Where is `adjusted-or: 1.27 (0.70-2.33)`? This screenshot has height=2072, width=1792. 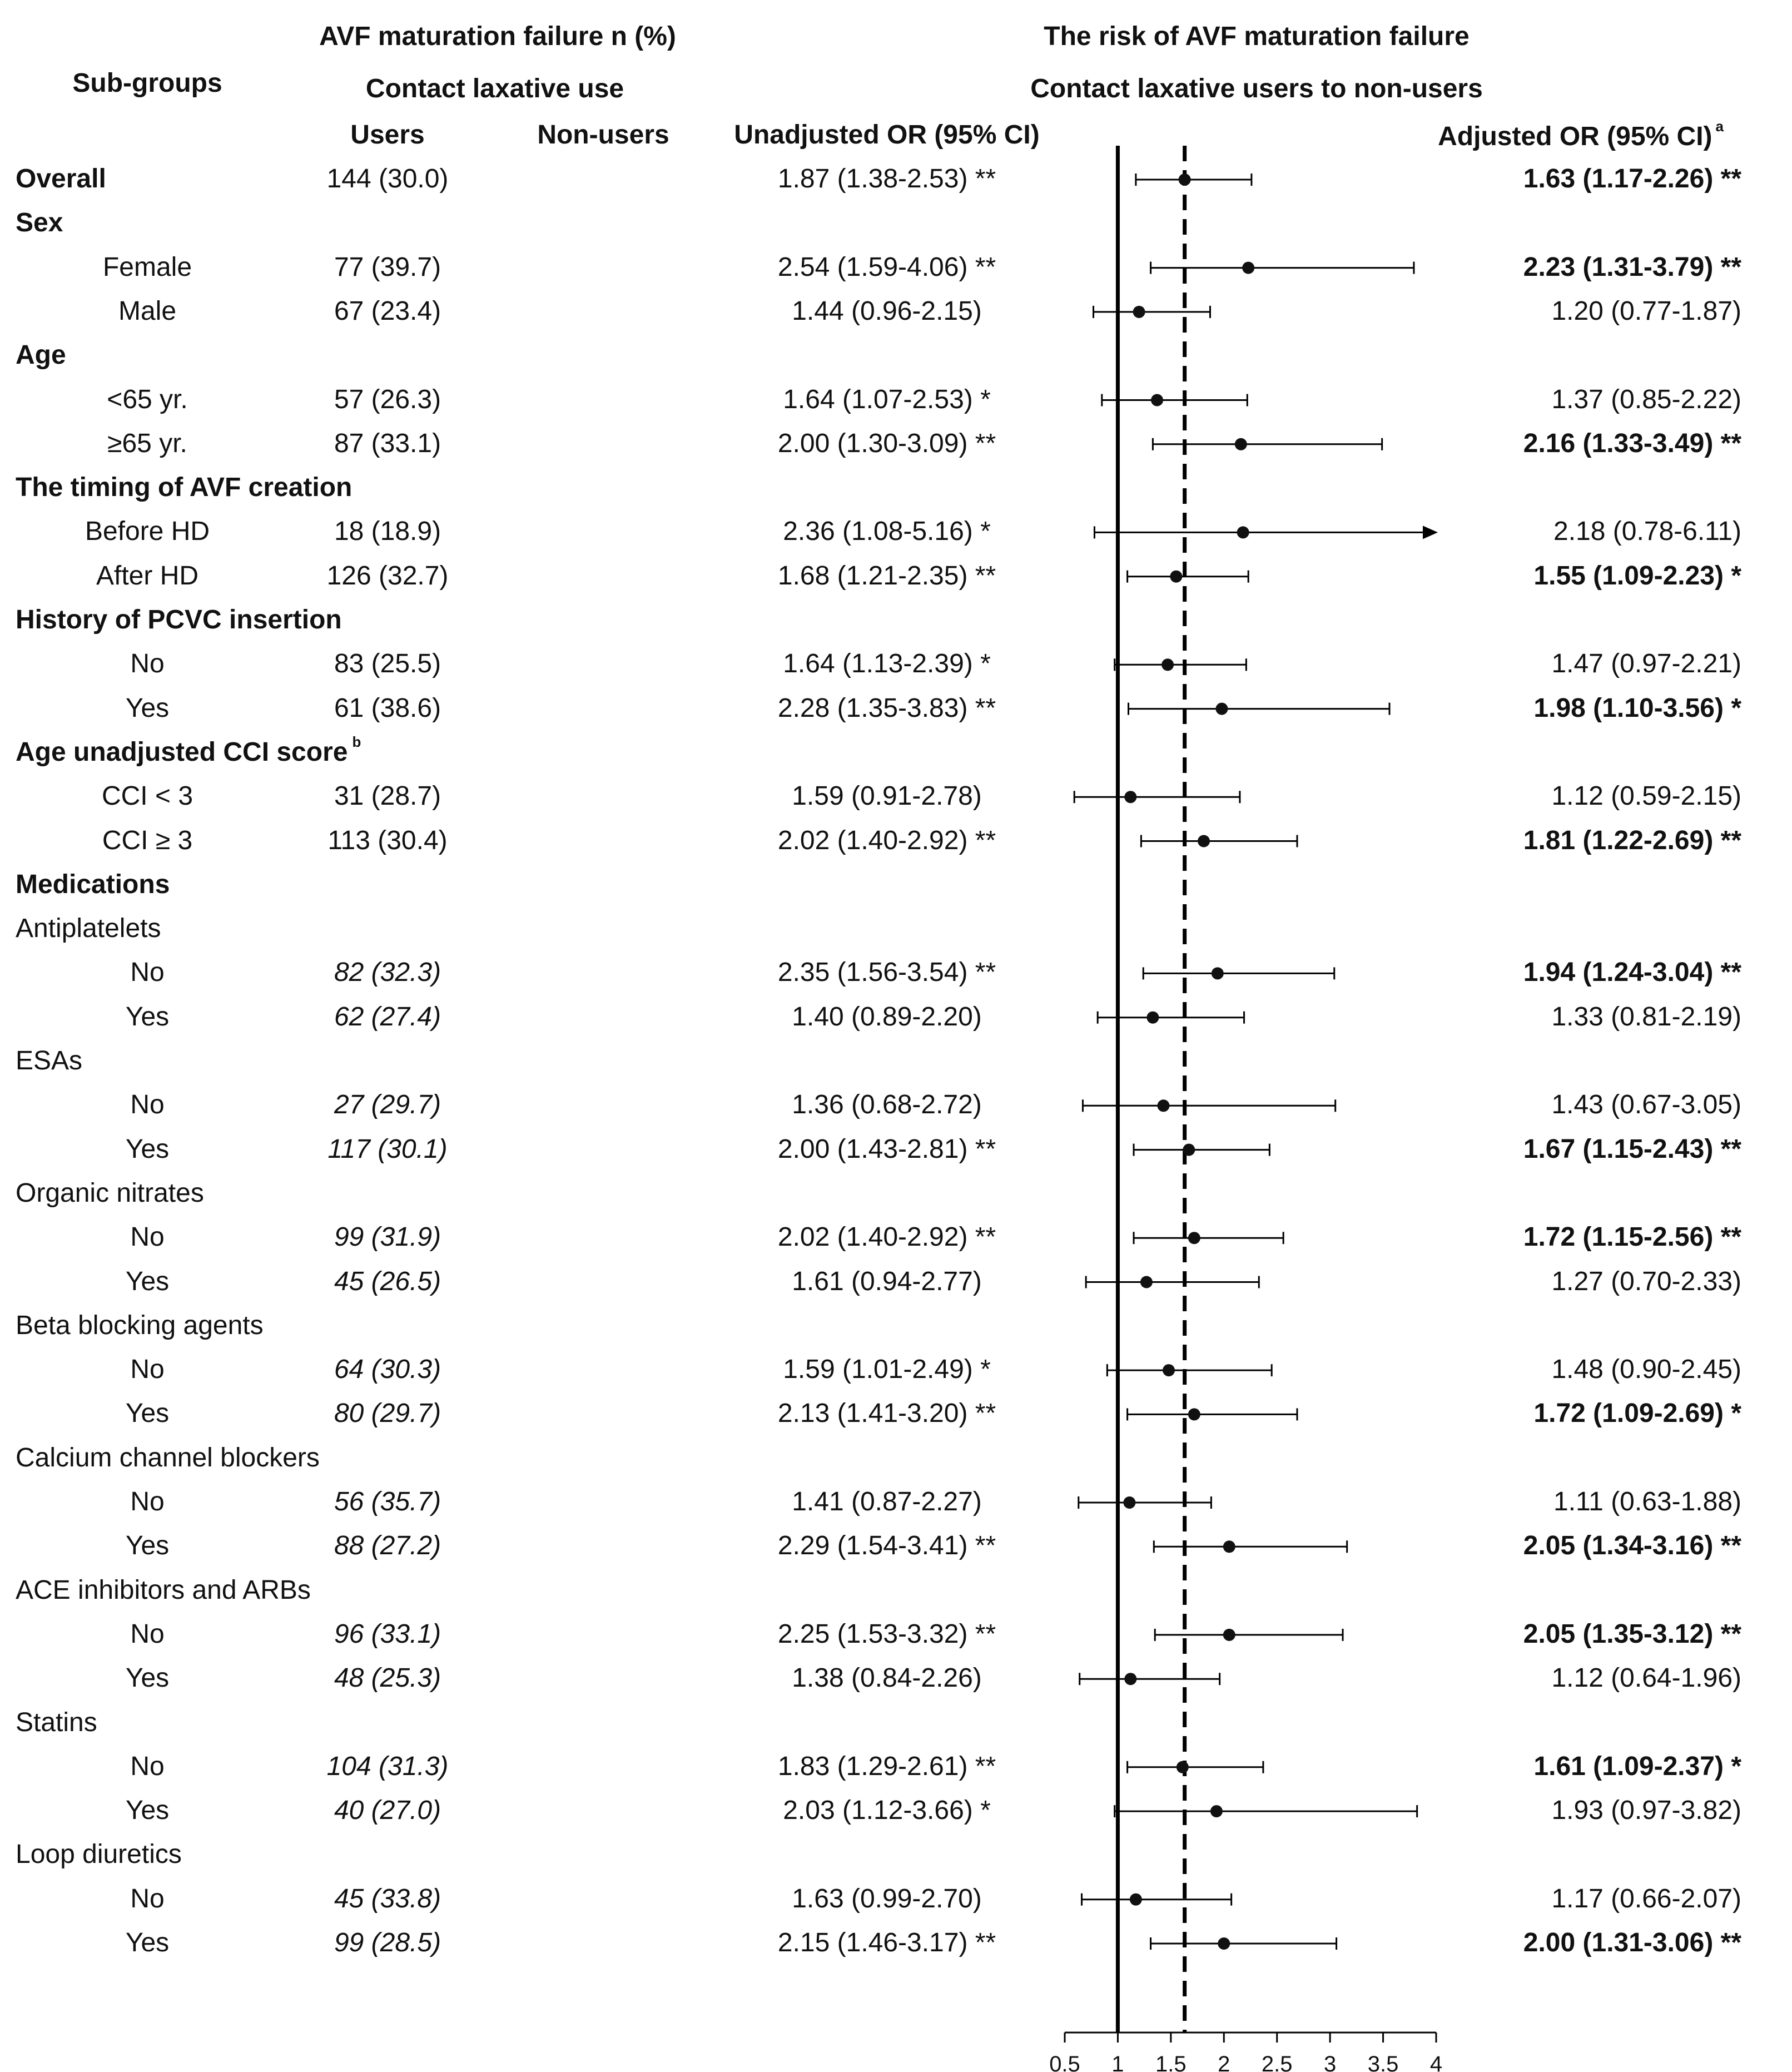 adjusted-or: 1.27 (0.70-2.33) is located at coordinates (1646, 1281).